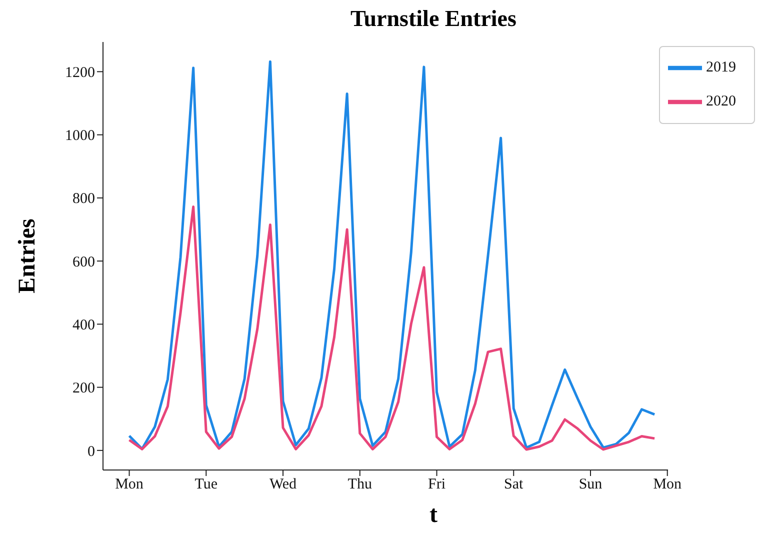  What do you see at coordinates (83, 388) in the screenshot?
I see `y-tick-label: 200` at bounding box center [83, 388].